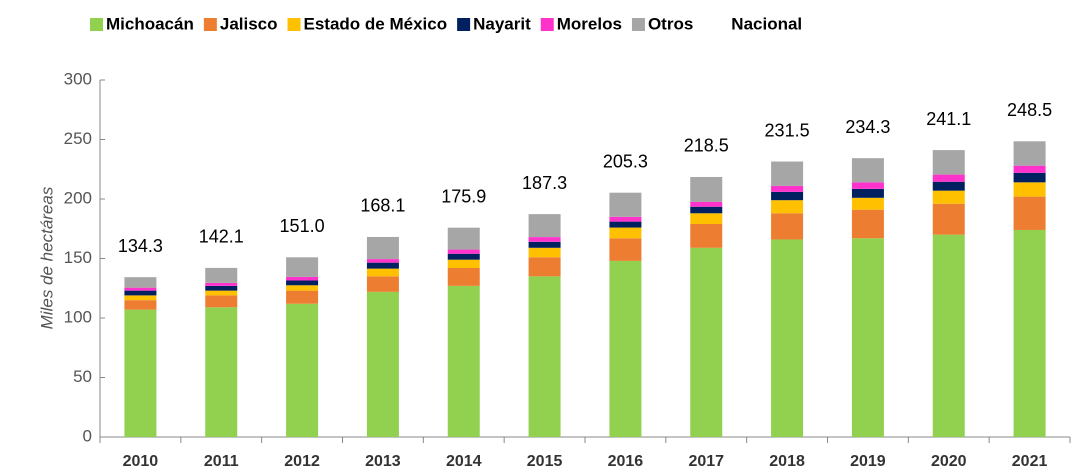 This screenshot has height=473, width=1080. I want to click on y-tick-label: 50, so click(82, 376).